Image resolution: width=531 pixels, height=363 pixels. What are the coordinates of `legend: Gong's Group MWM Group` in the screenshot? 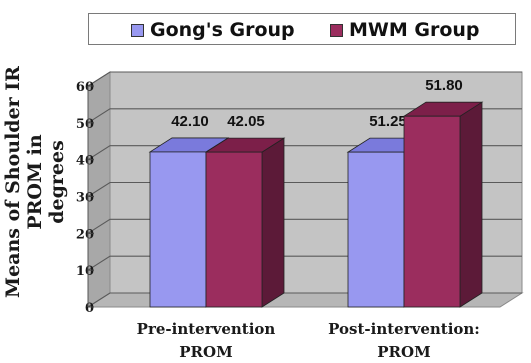 It's located at (302, 29).